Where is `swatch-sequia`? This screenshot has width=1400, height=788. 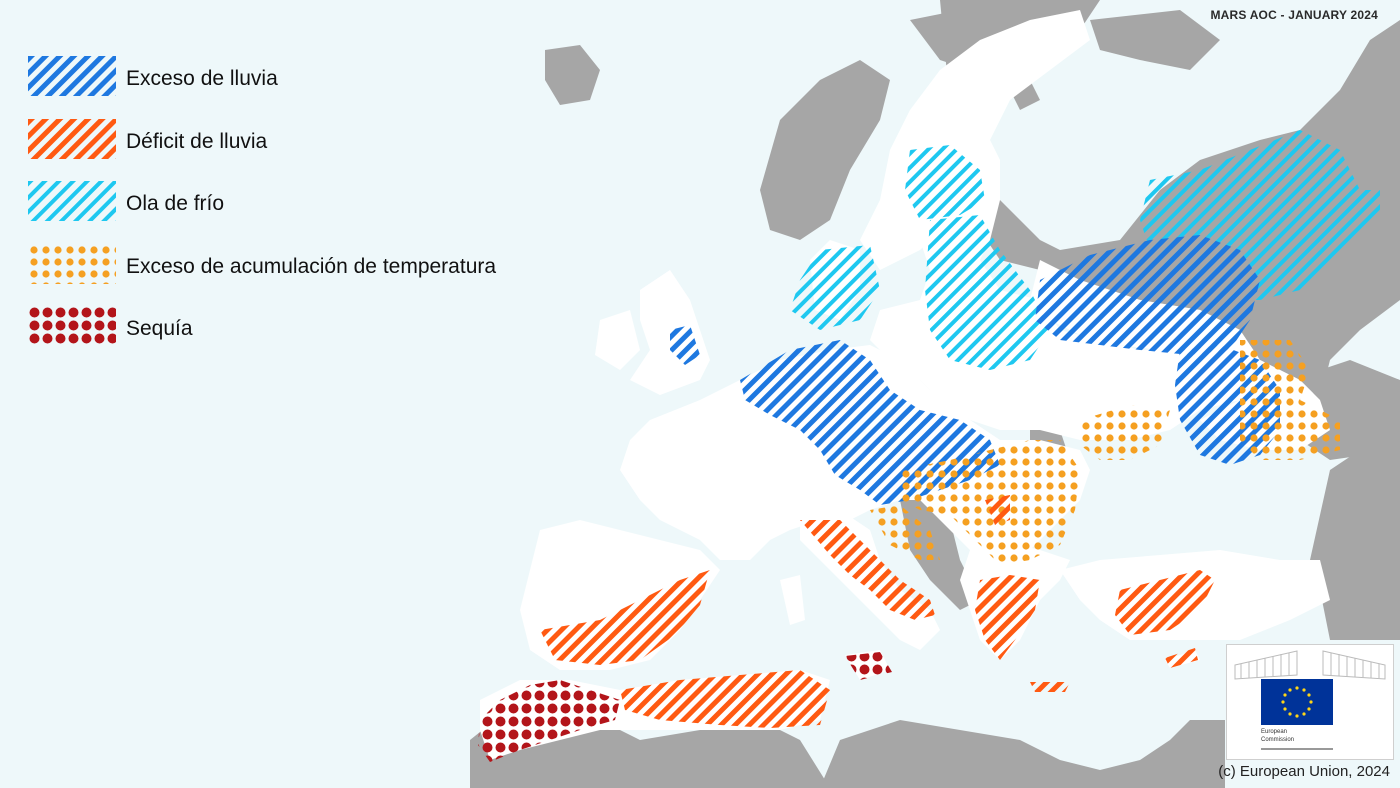
swatch-sequia is located at coordinates (72, 326).